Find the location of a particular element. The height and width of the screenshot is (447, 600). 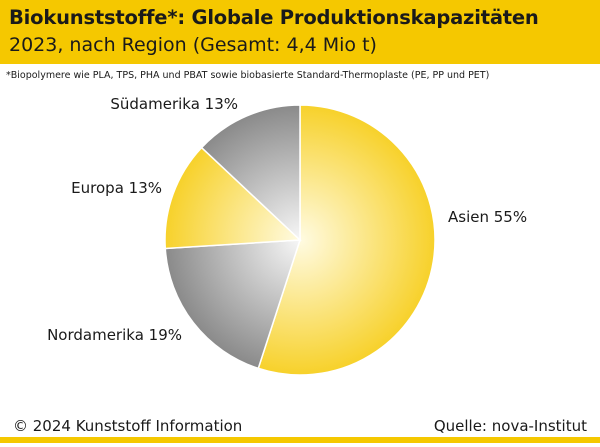

source-text: Quelle: nova-Institut is located at coordinates (510, 426).